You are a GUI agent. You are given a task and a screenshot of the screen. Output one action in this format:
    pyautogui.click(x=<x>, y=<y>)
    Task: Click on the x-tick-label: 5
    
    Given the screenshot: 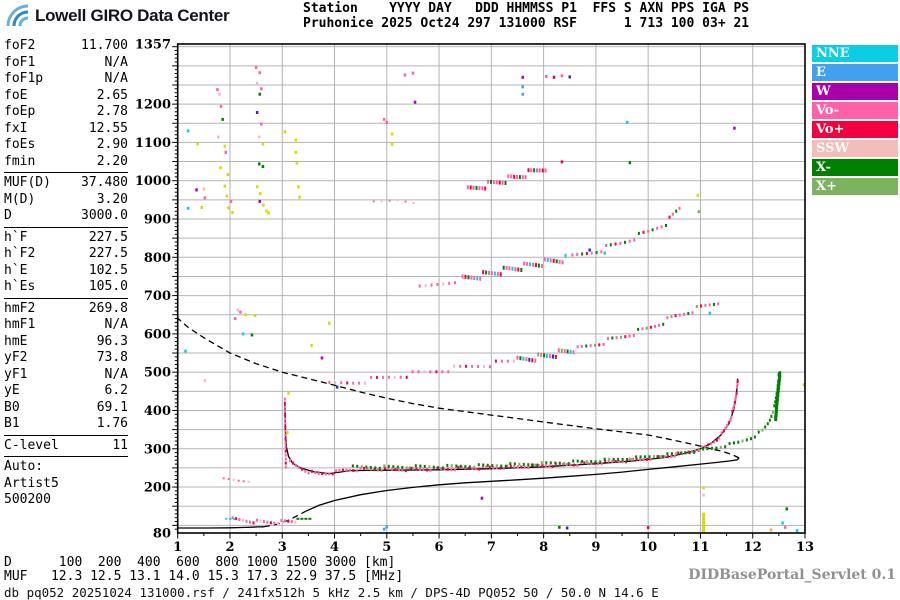 What is the action you would take?
    pyautogui.click(x=386, y=547)
    